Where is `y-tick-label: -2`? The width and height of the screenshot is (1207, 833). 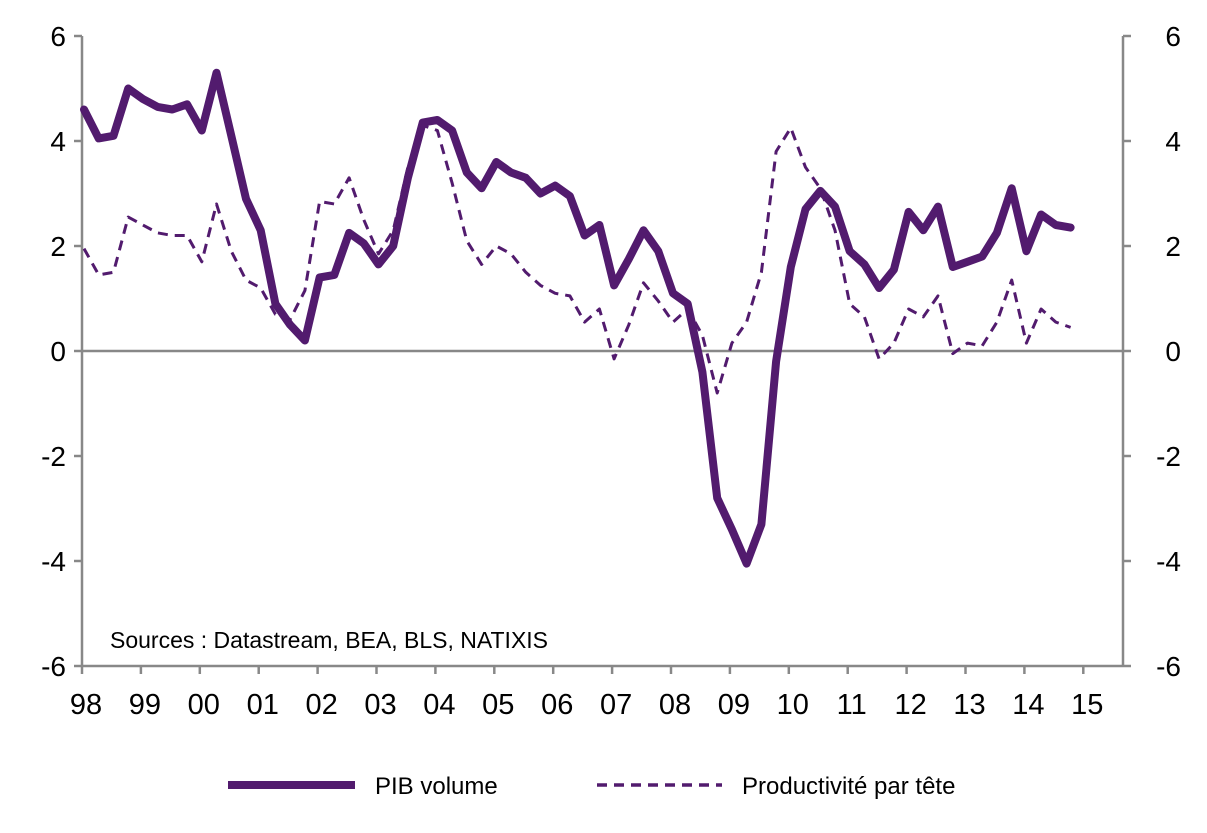 y-tick-label: -2 is located at coordinates (53, 456).